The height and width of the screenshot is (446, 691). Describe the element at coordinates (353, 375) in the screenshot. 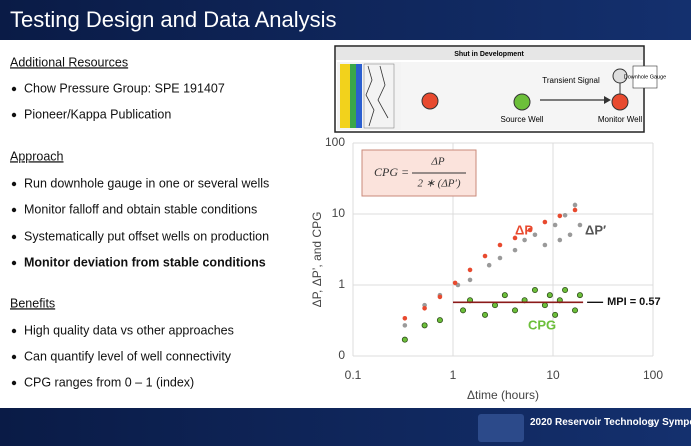

I see `x-tick-label: 0.1` at that location.